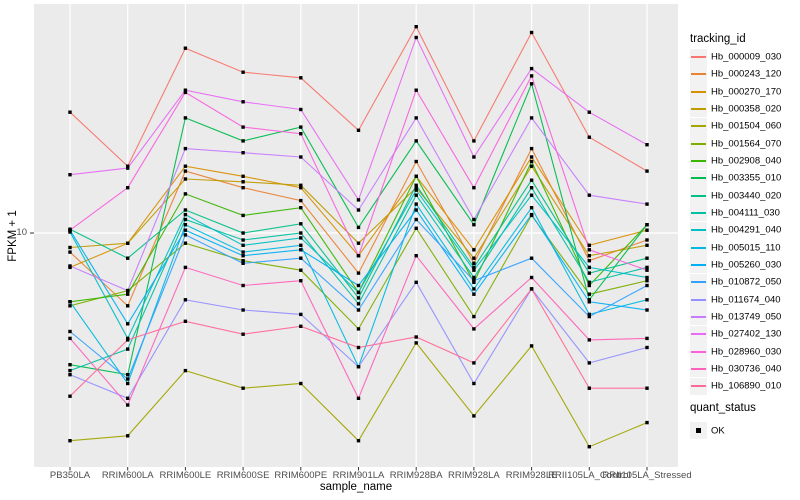  Describe the element at coordinates (746, 230) in the screenshot. I see `legend-label: Hb_004291_040` at that location.